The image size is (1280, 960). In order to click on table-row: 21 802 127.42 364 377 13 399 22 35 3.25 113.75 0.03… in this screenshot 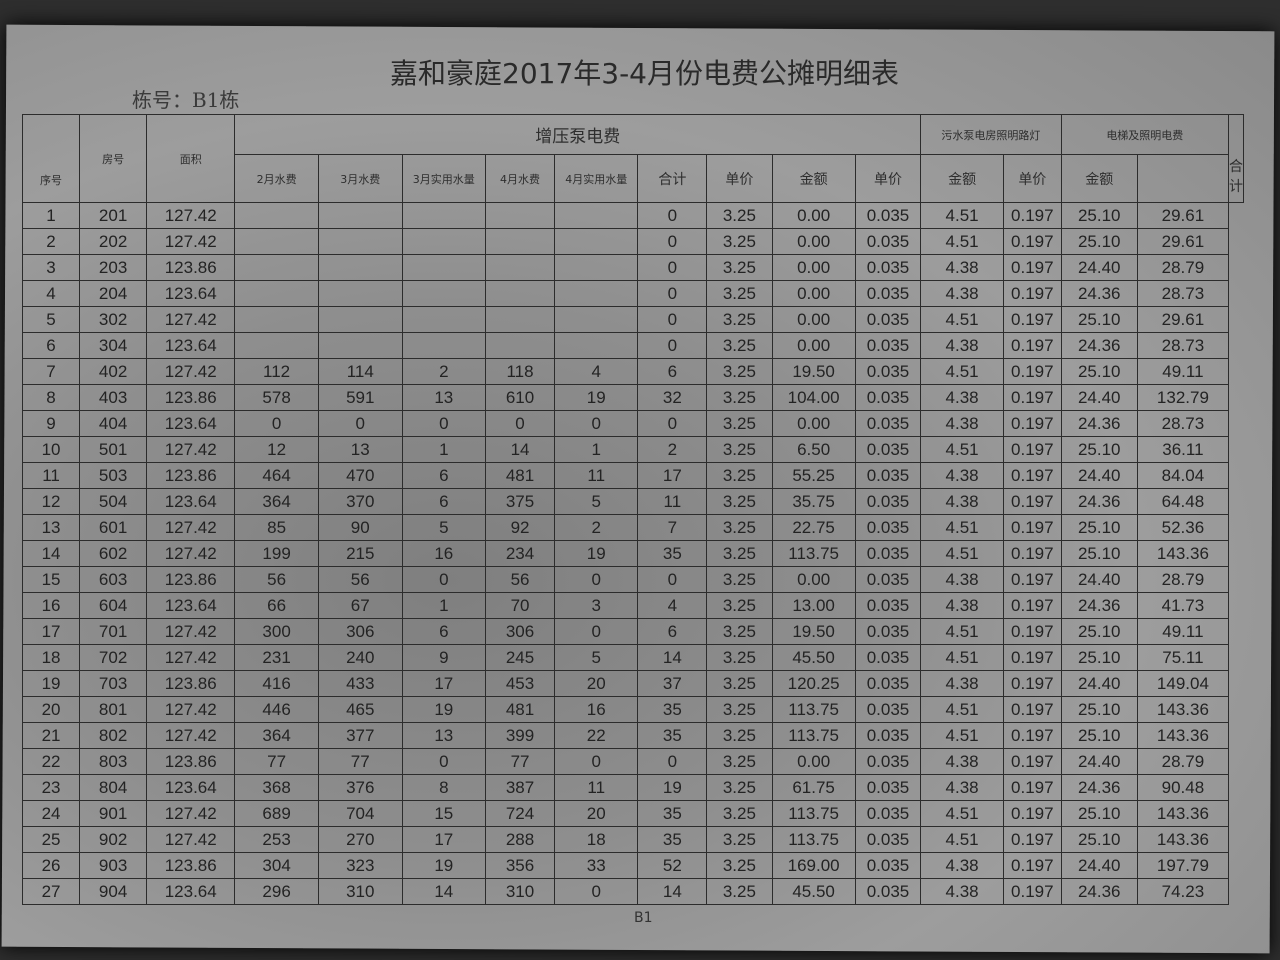, I will do `click(632, 735)`.